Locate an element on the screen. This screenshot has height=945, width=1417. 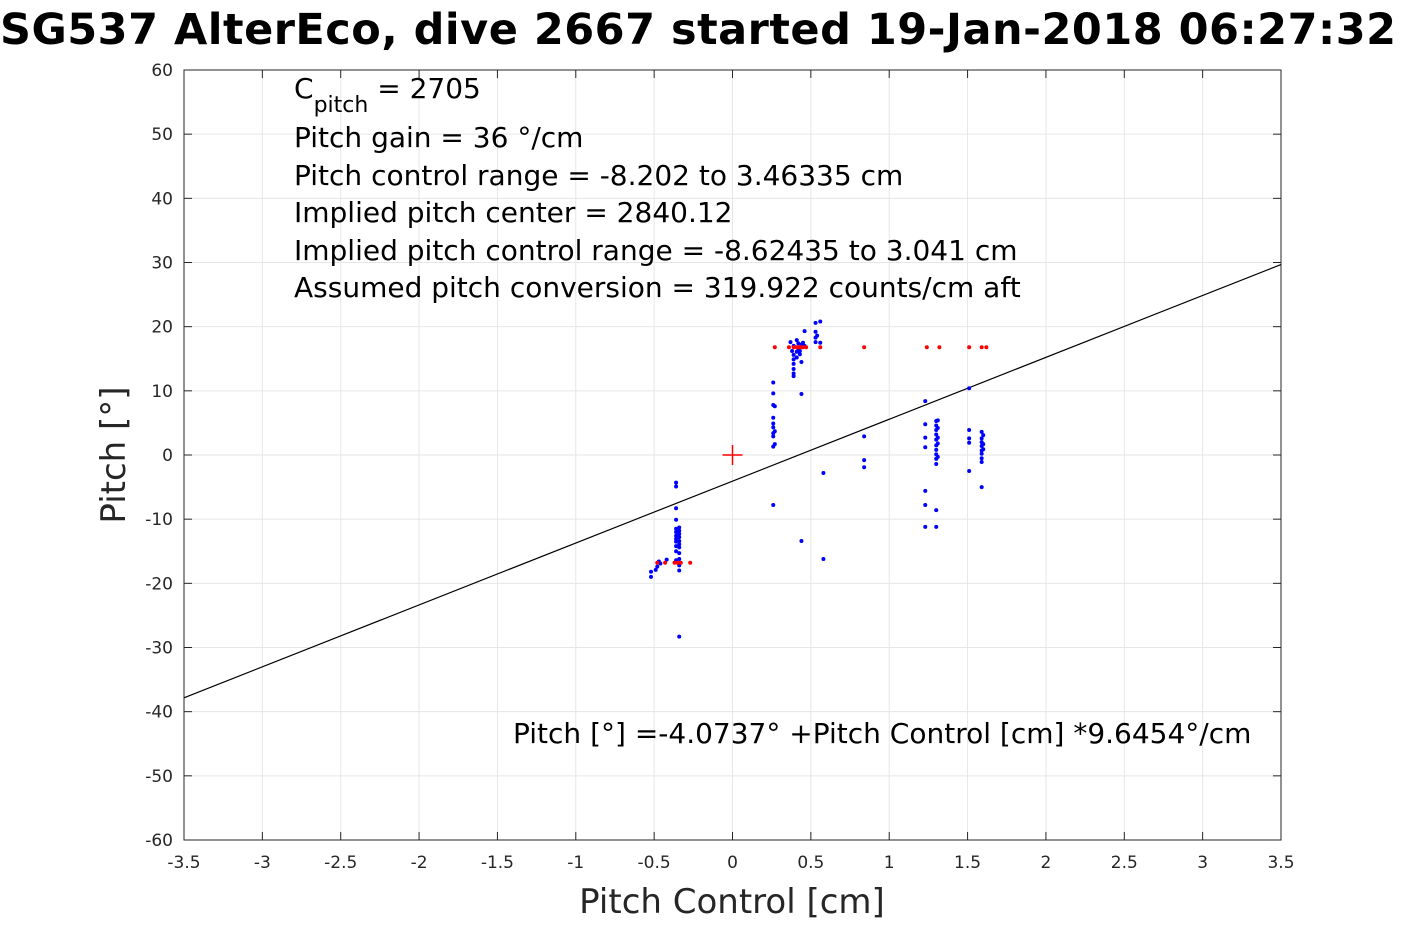
y-tick-label: 60 is located at coordinates (162, 71).